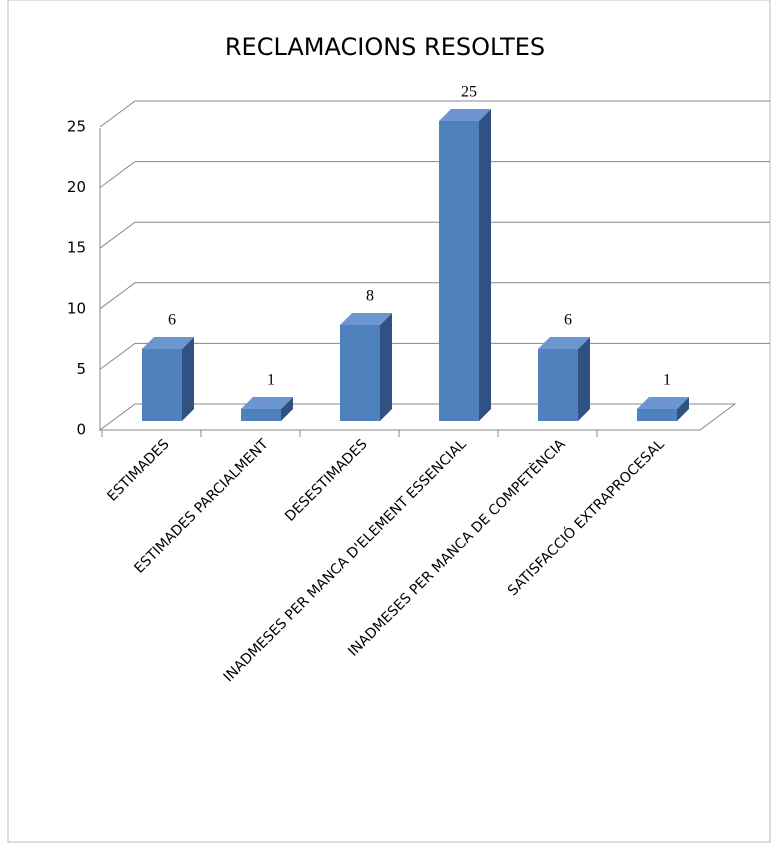 The image size is (771, 843). Describe the element at coordinates (81, 430) in the screenshot. I see `y-tick-label: 0` at that location.